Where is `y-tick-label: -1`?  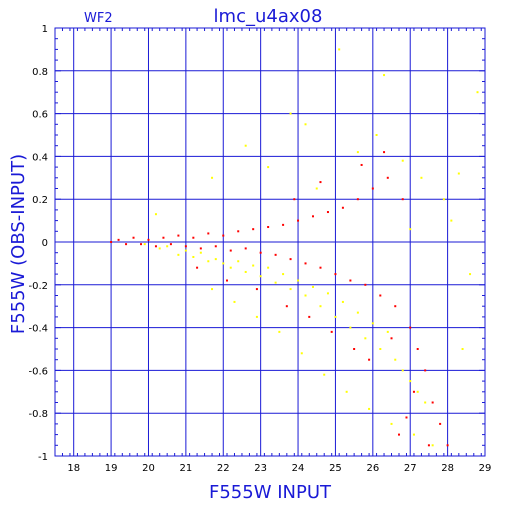 y-tick-label: -1 is located at coordinates (43, 457).